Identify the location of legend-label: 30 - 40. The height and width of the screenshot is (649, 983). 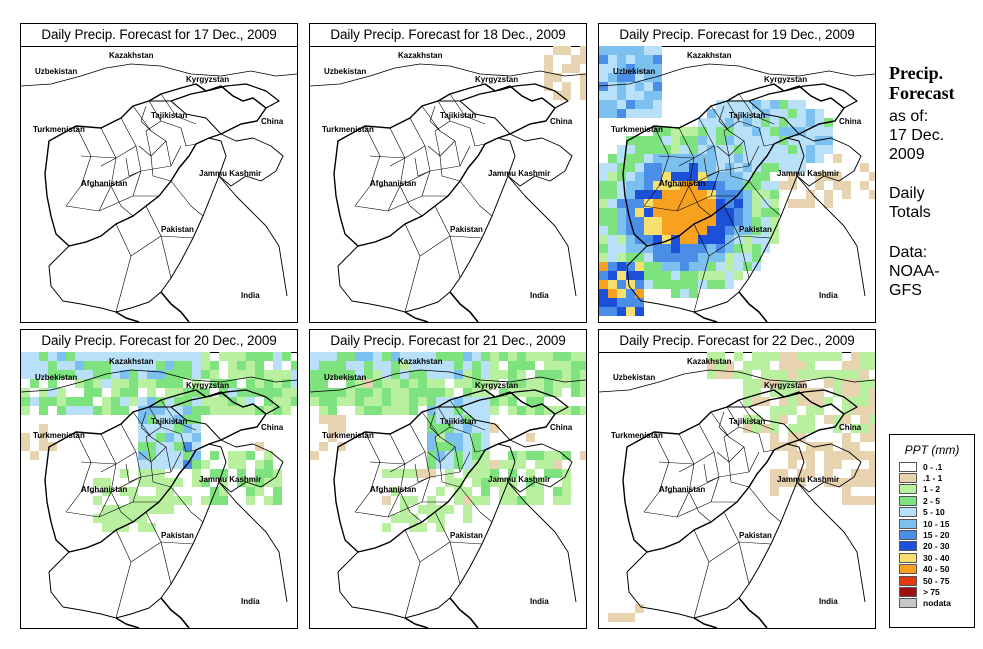
(936, 557).